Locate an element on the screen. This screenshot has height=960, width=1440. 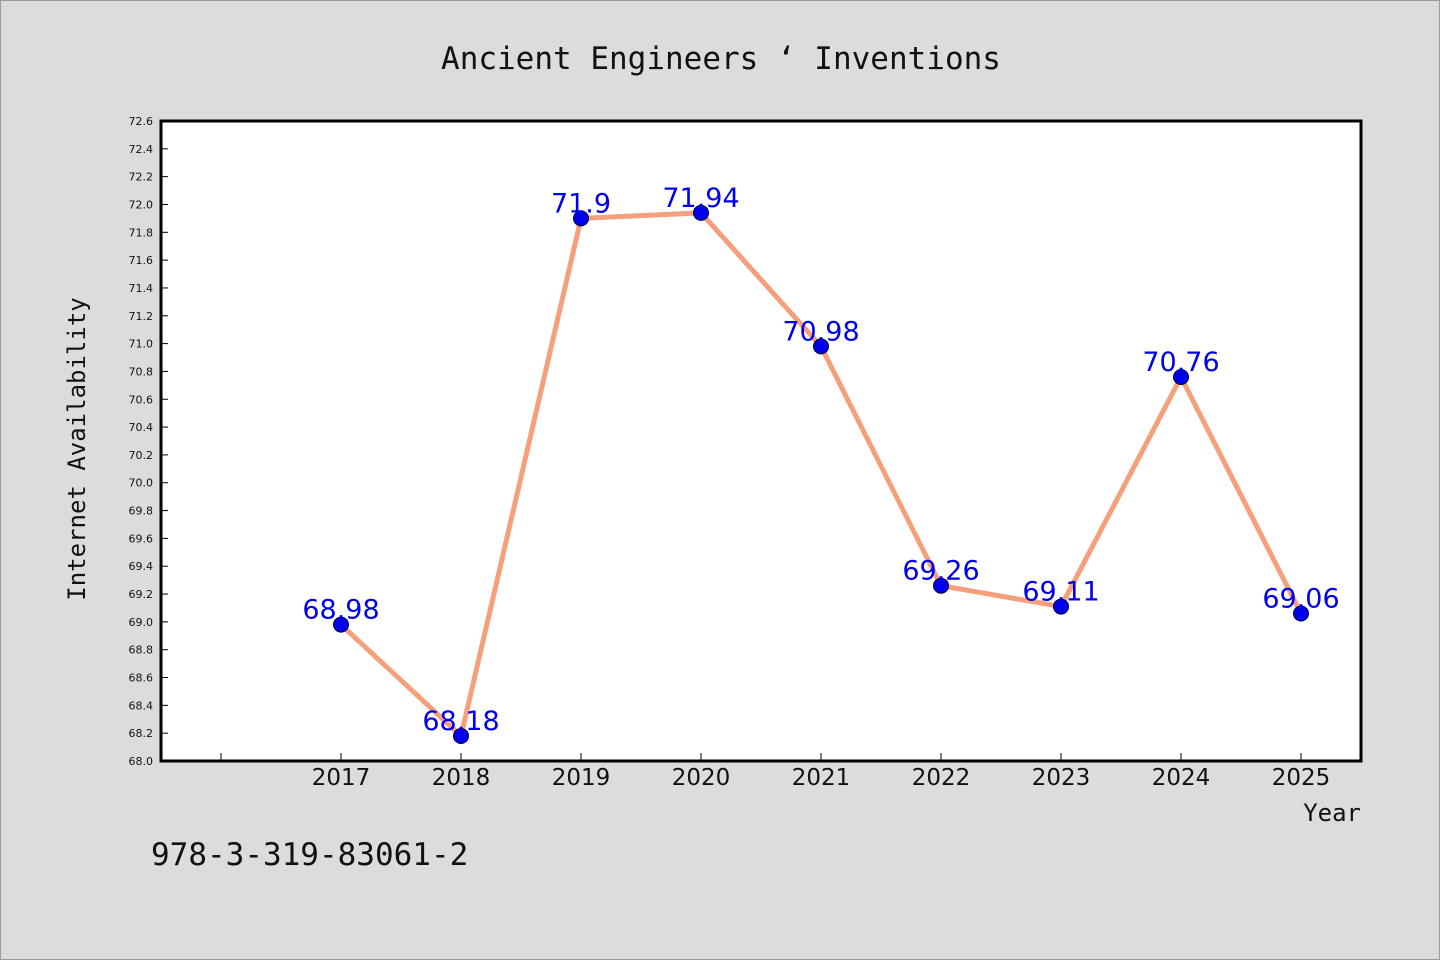
x-axis-label: Year is located at coordinates (1332, 813).